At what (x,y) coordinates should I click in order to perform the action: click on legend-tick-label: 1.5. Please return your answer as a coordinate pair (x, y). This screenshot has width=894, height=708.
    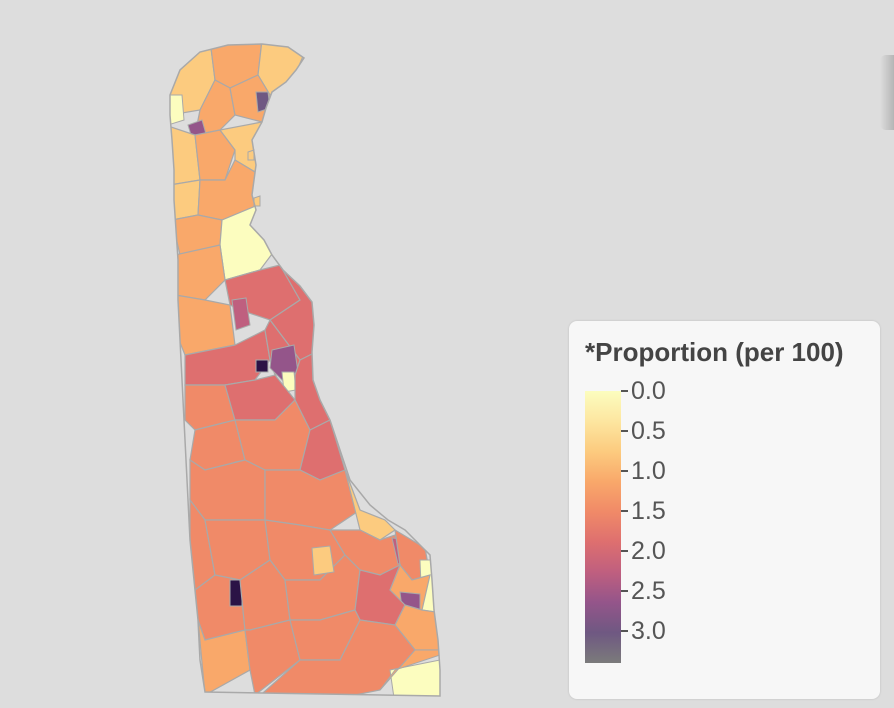
    Looking at the image, I should click on (648, 510).